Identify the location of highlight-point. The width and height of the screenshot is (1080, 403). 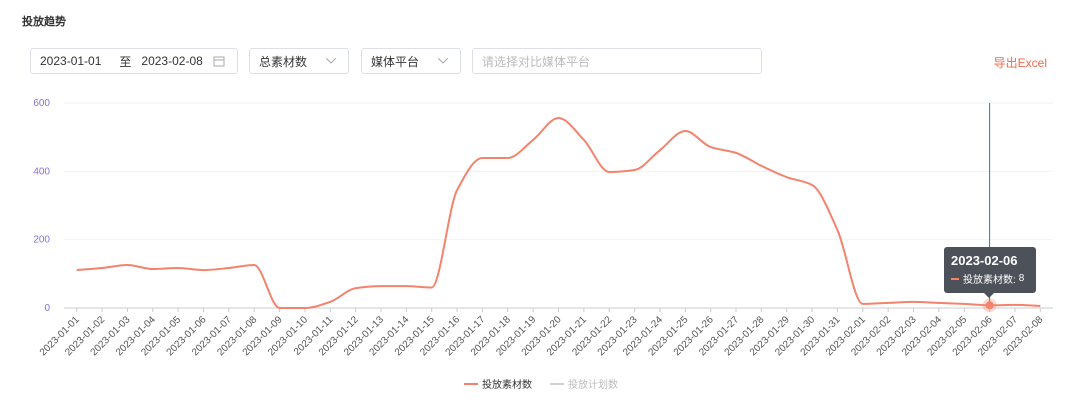
(989, 305).